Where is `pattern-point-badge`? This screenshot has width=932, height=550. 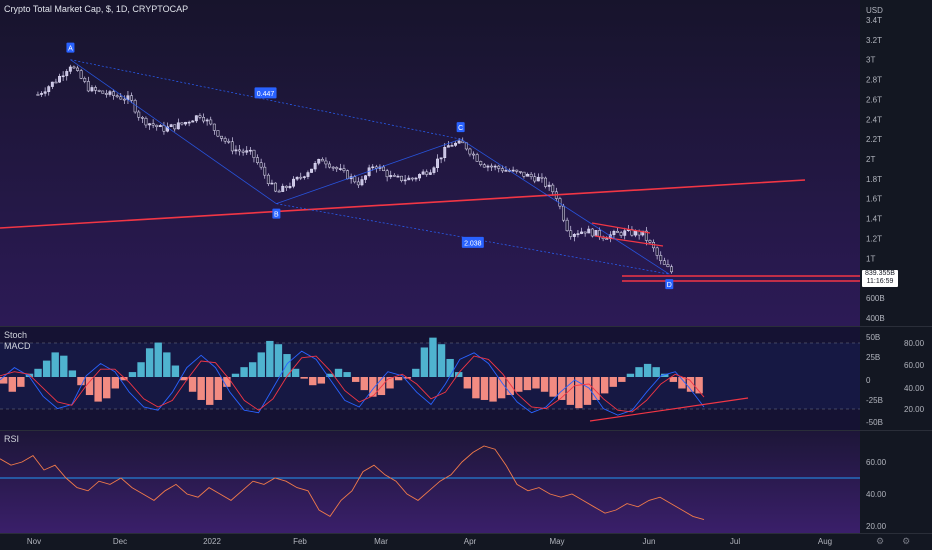
pattern-point-badge is located at coordinates (70, 47).